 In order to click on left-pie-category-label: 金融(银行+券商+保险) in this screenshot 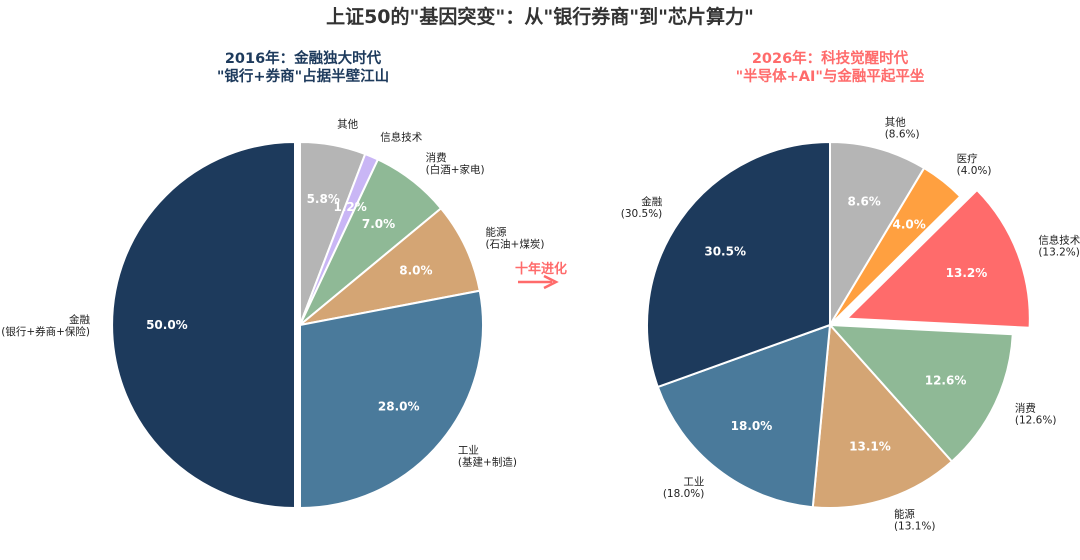, I will do `click(45, 325)`.